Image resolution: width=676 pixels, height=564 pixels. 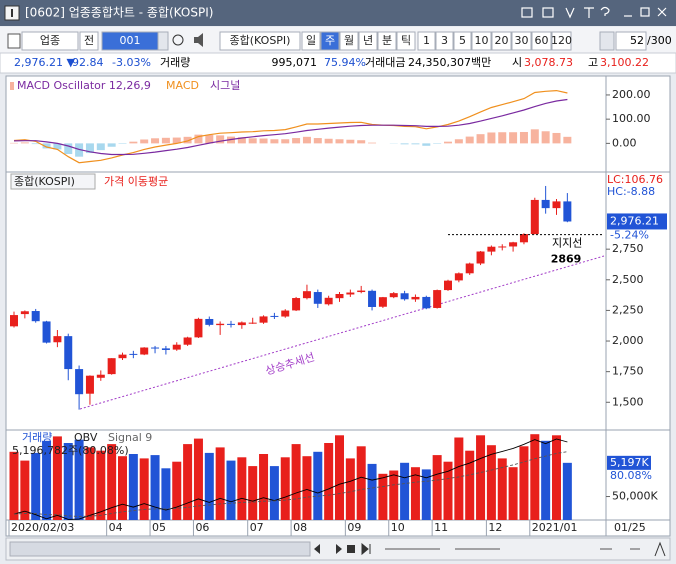 I want to click on stop-button, so click(x=351, y=549).